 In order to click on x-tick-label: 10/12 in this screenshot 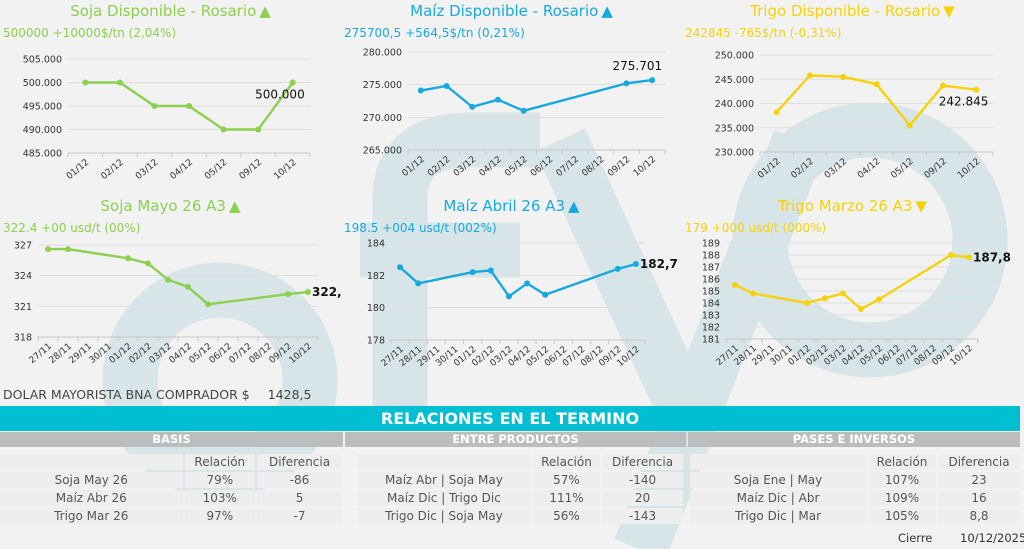, I will do `click(645, 167)`.